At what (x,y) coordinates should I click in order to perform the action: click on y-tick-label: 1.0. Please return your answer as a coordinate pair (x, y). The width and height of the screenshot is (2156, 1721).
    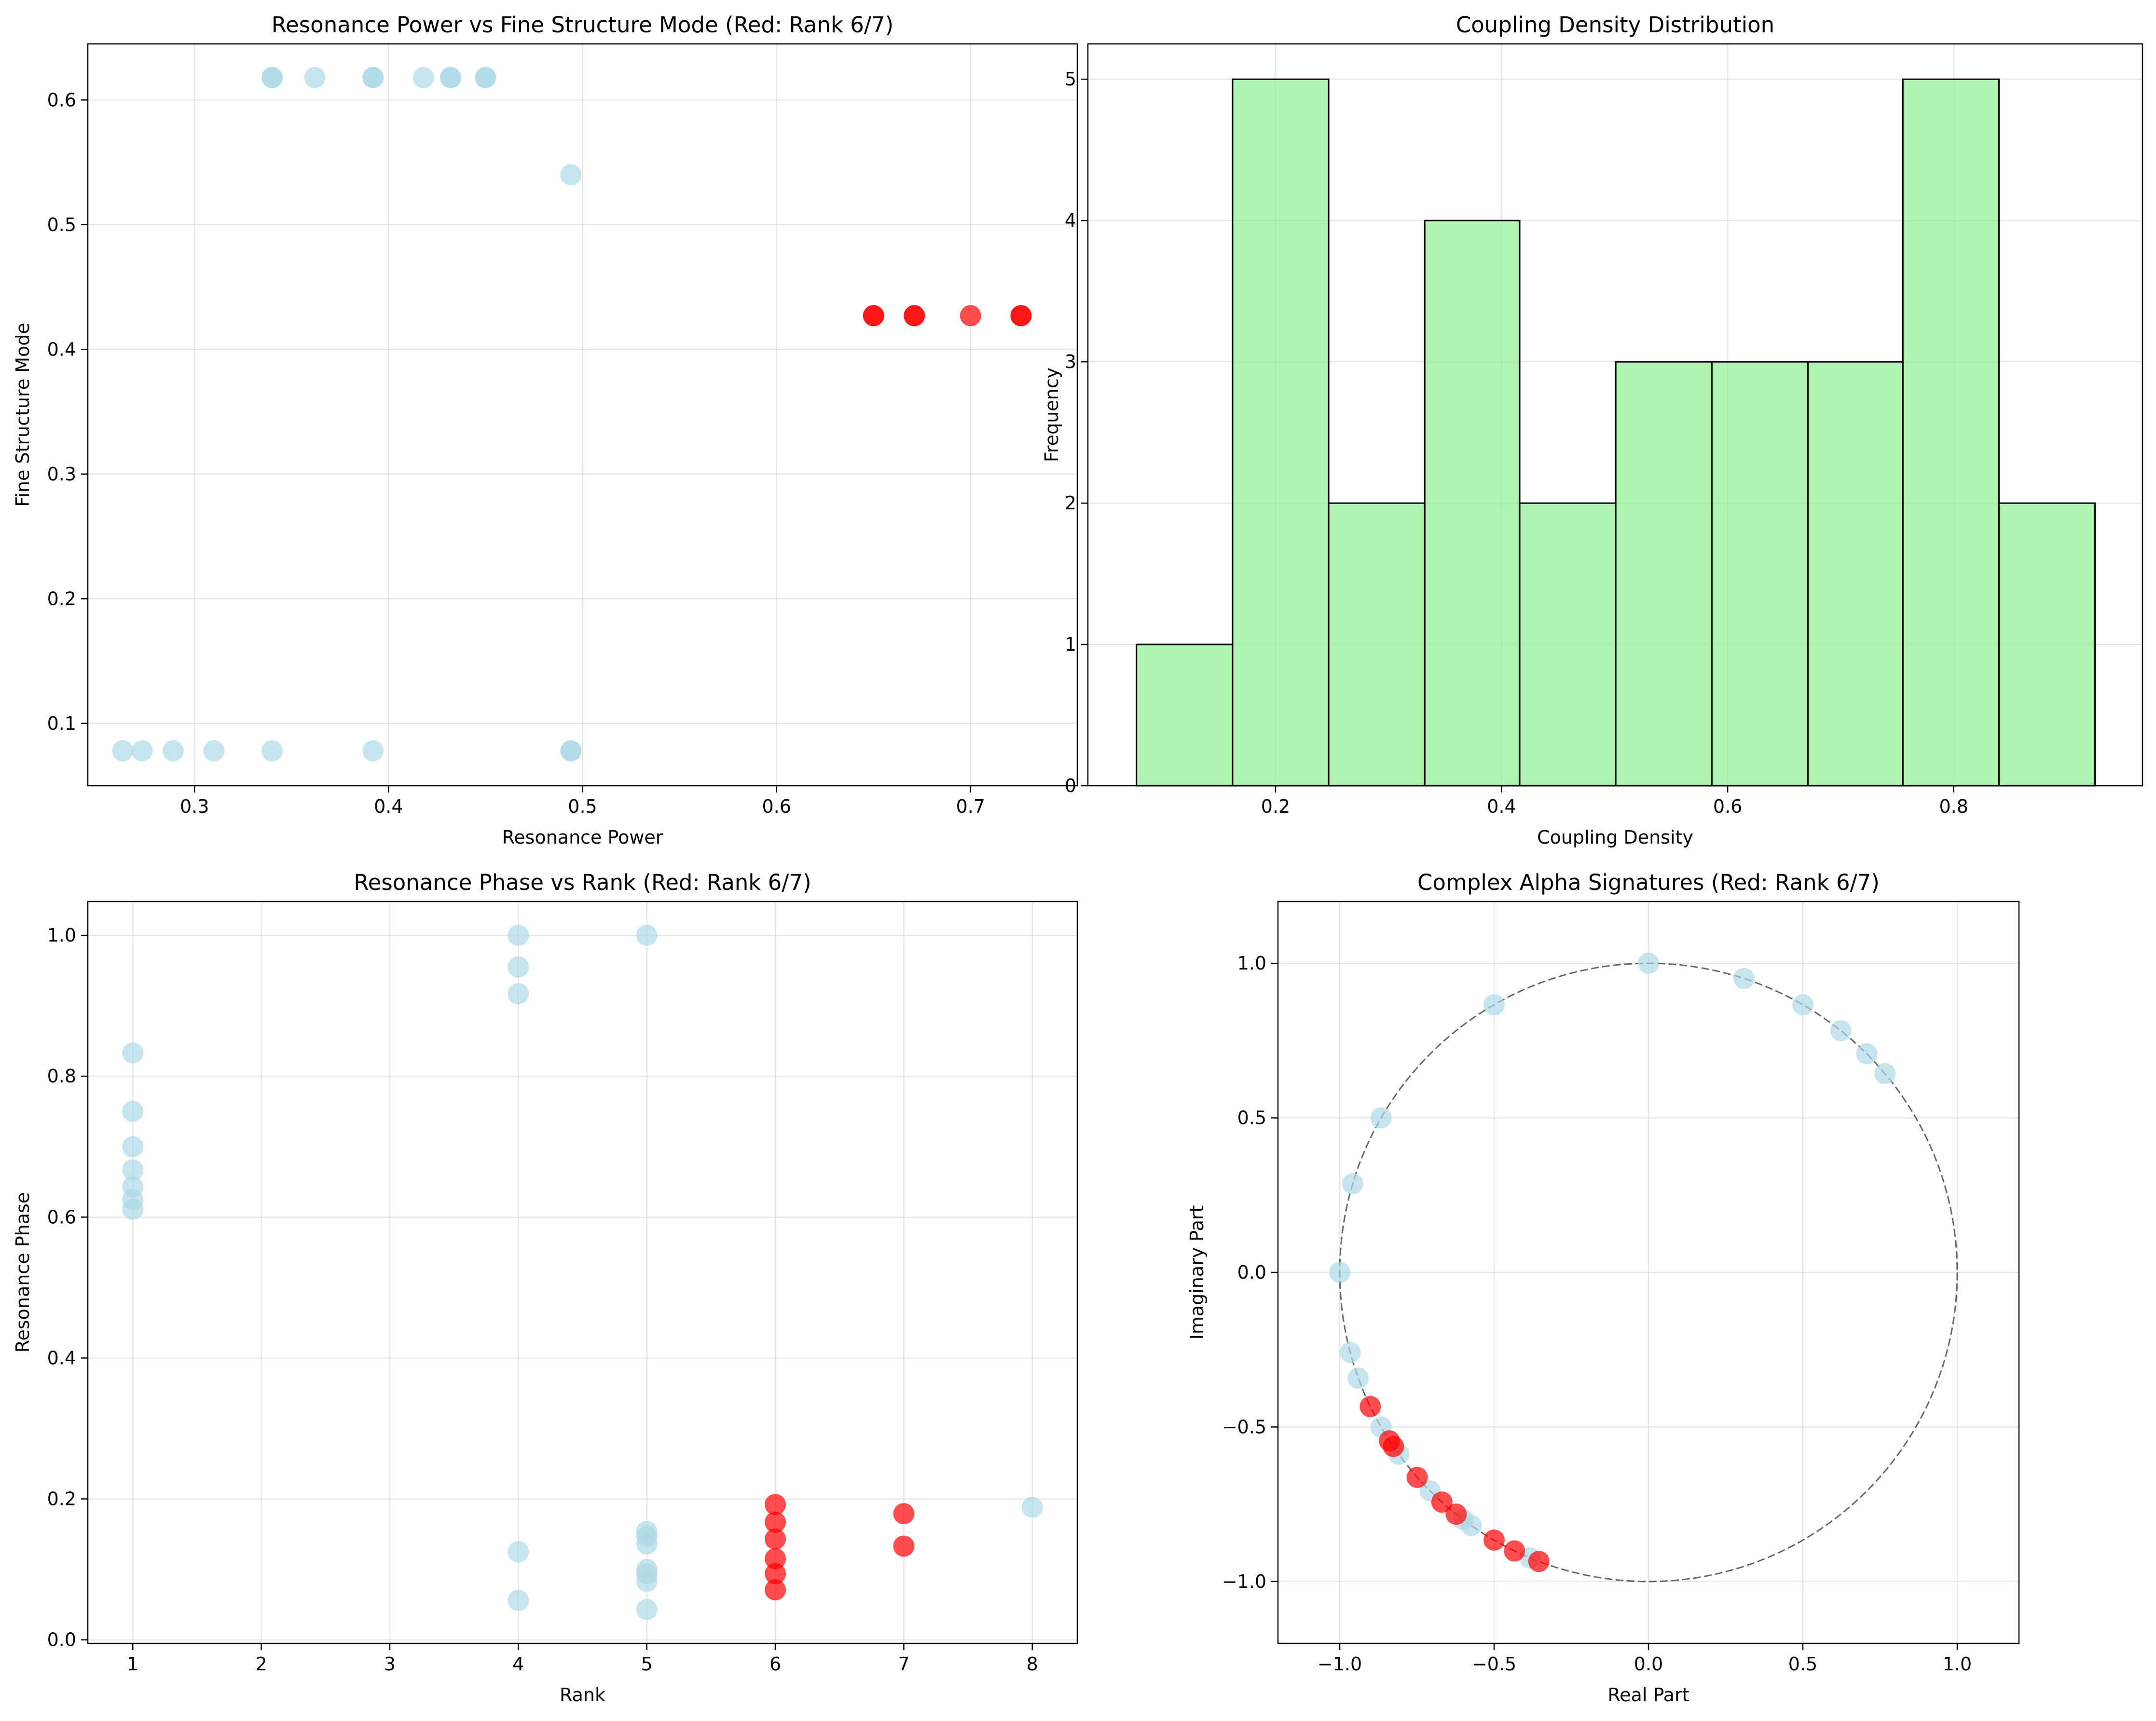
    Looking at the image, I should click on (1251, 963).